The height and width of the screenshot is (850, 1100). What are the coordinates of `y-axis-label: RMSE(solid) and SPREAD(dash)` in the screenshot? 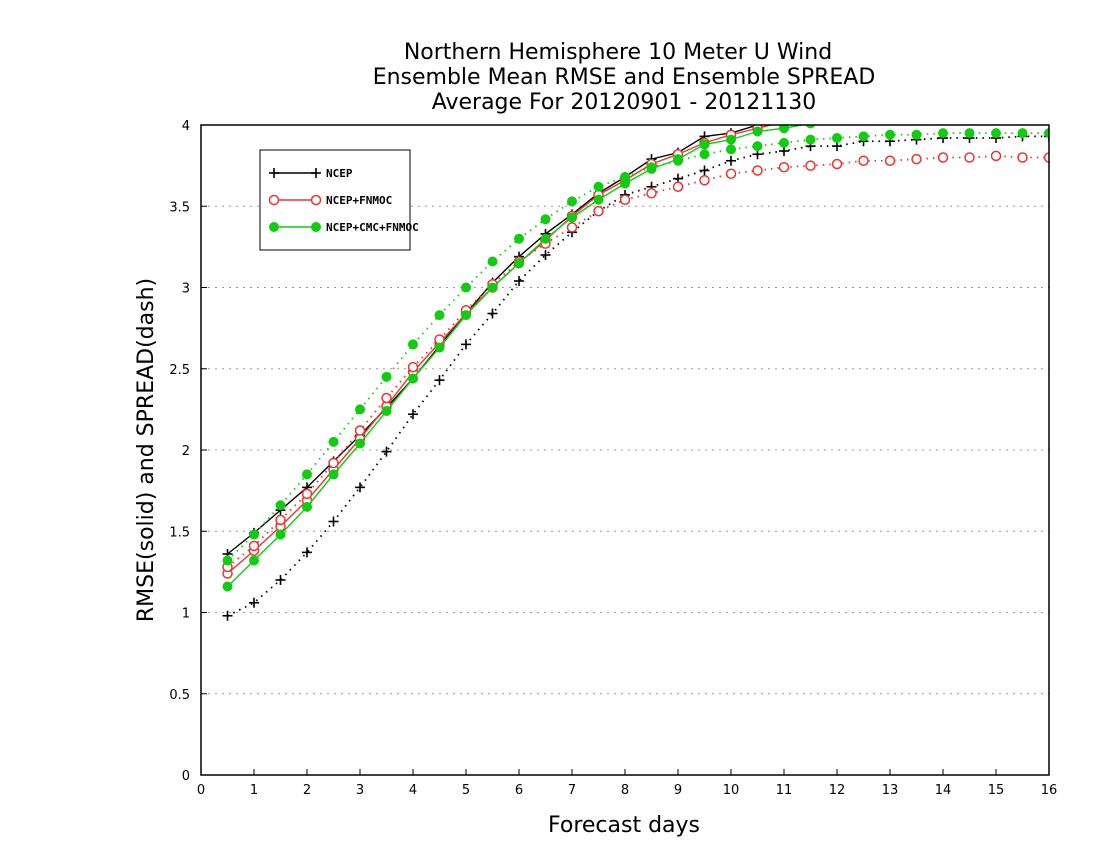 It's located at (146, 450).